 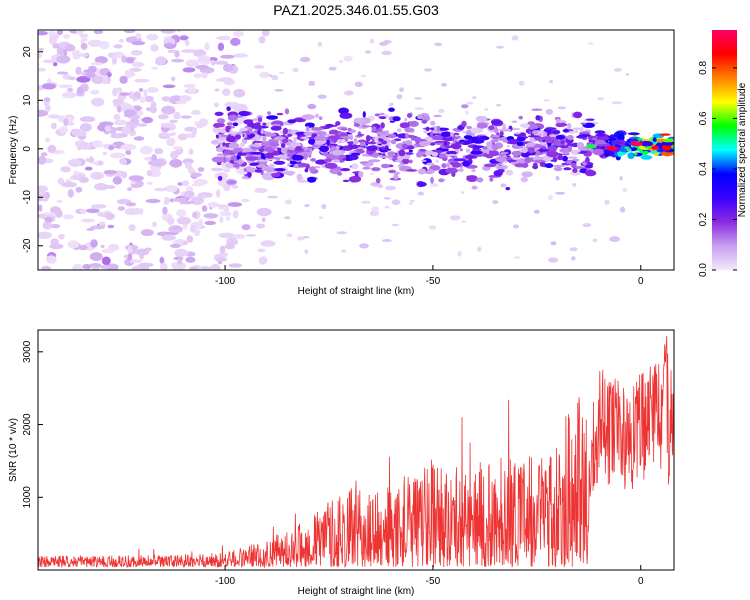 What do you see at coordinates (27, 351) in the screenshot?
I see `snr-y-tick-label: 3000` at bounding box center [27, 351].